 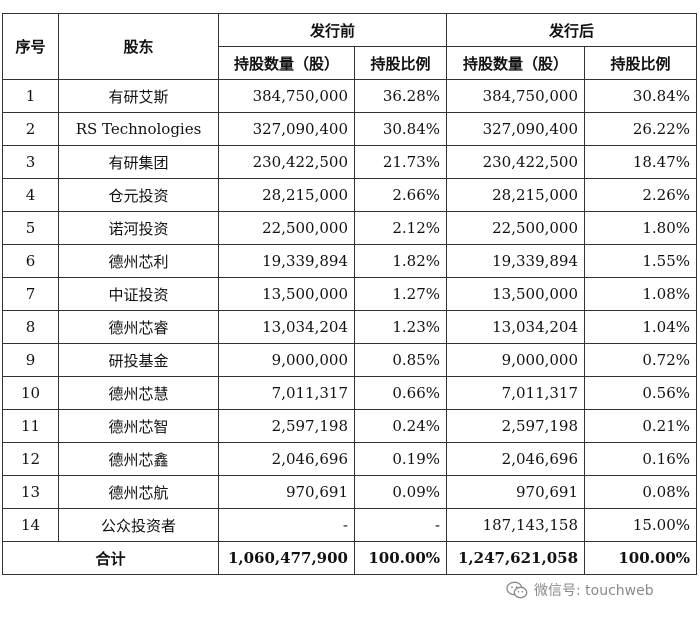 What do you see at coordinates (30, 360) in the screenshot?
I see `cell-seq: 9` at bounding box center [30, 360].